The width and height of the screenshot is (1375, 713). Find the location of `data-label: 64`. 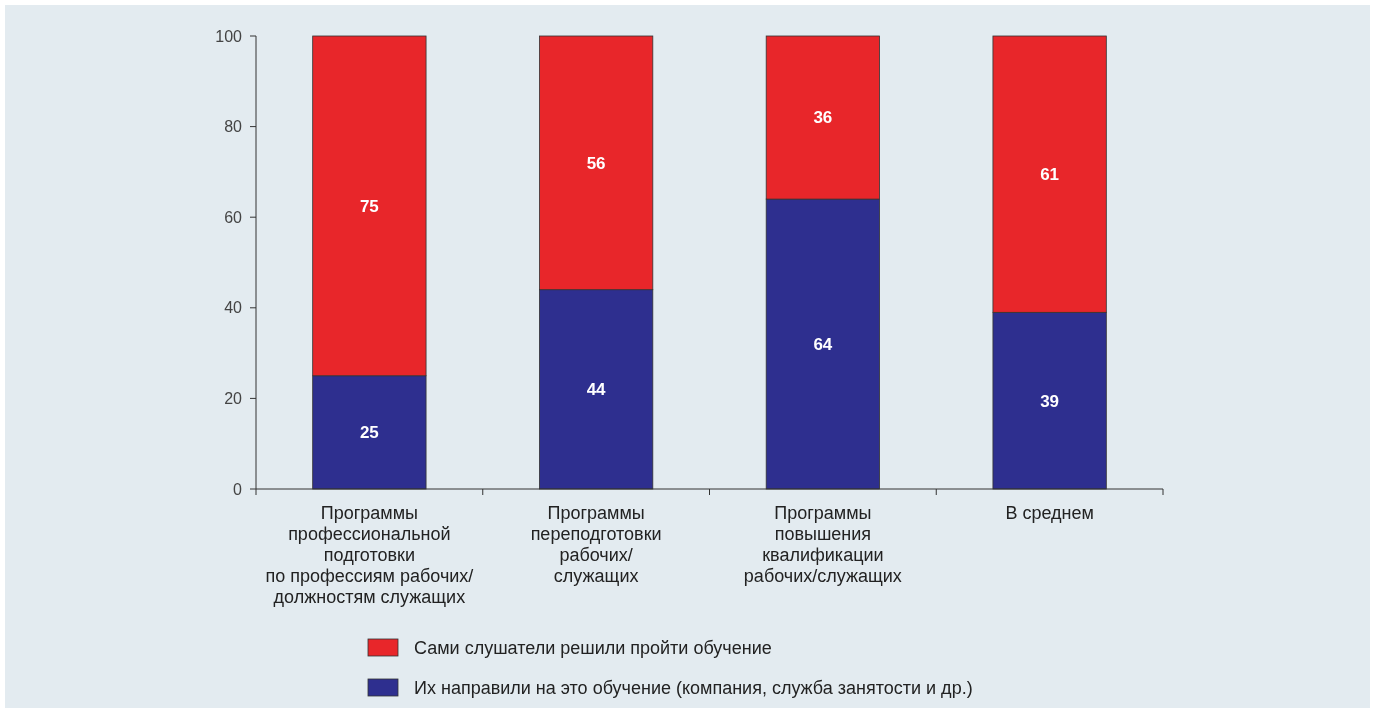

data-label: 64 is located at coordinates (823, 344).